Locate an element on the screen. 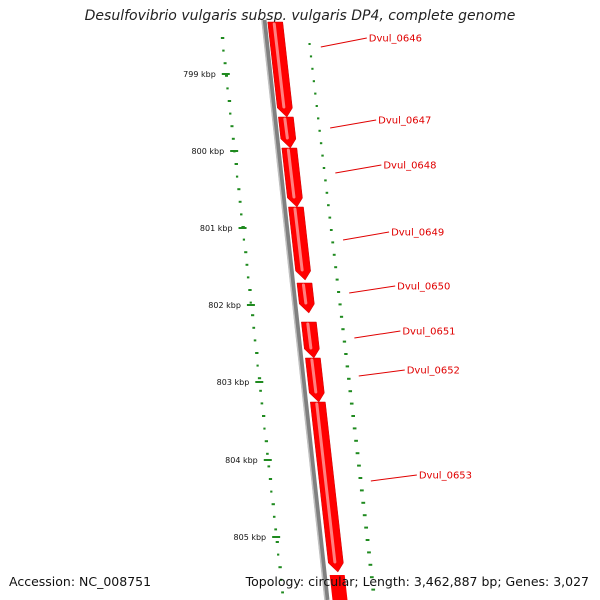 The width and height of the screenshot is (600, 600). gene-label-Dvul_0646: Dvul_0646 is located at coordinates (395, 39).